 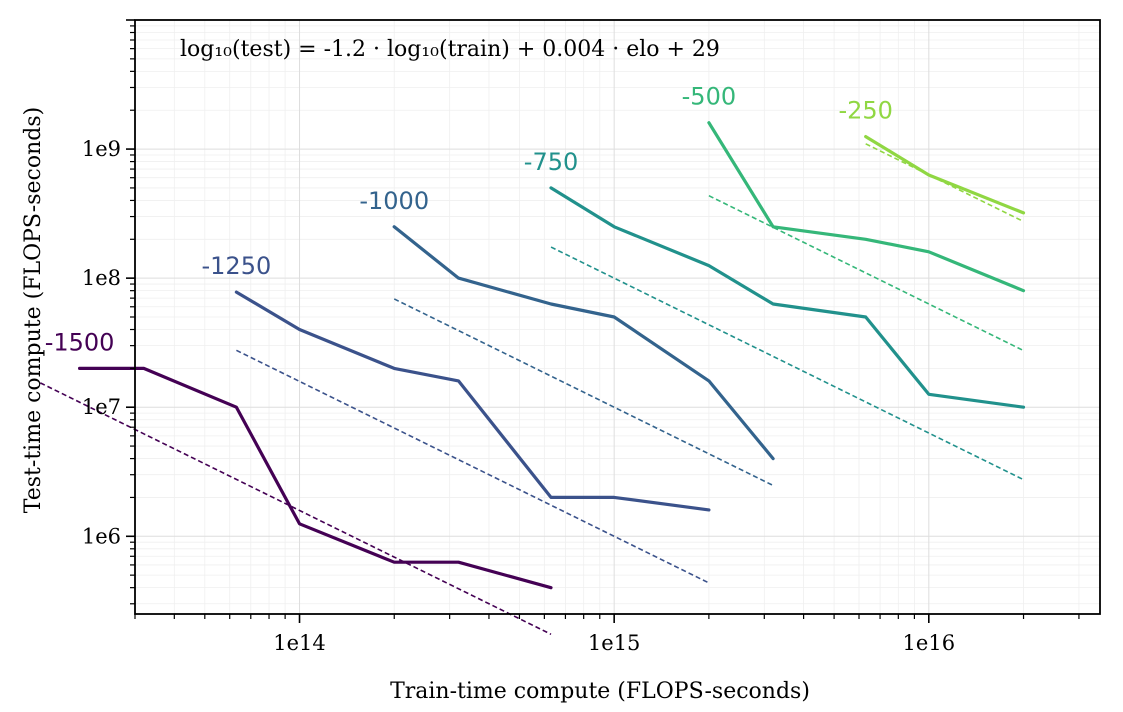 What do you see at coordinates (33, 310) in the screenshot?
I see `y-axis-title: Test-time compute (FLOPS-seconds)` at bounding box center [33, 310].